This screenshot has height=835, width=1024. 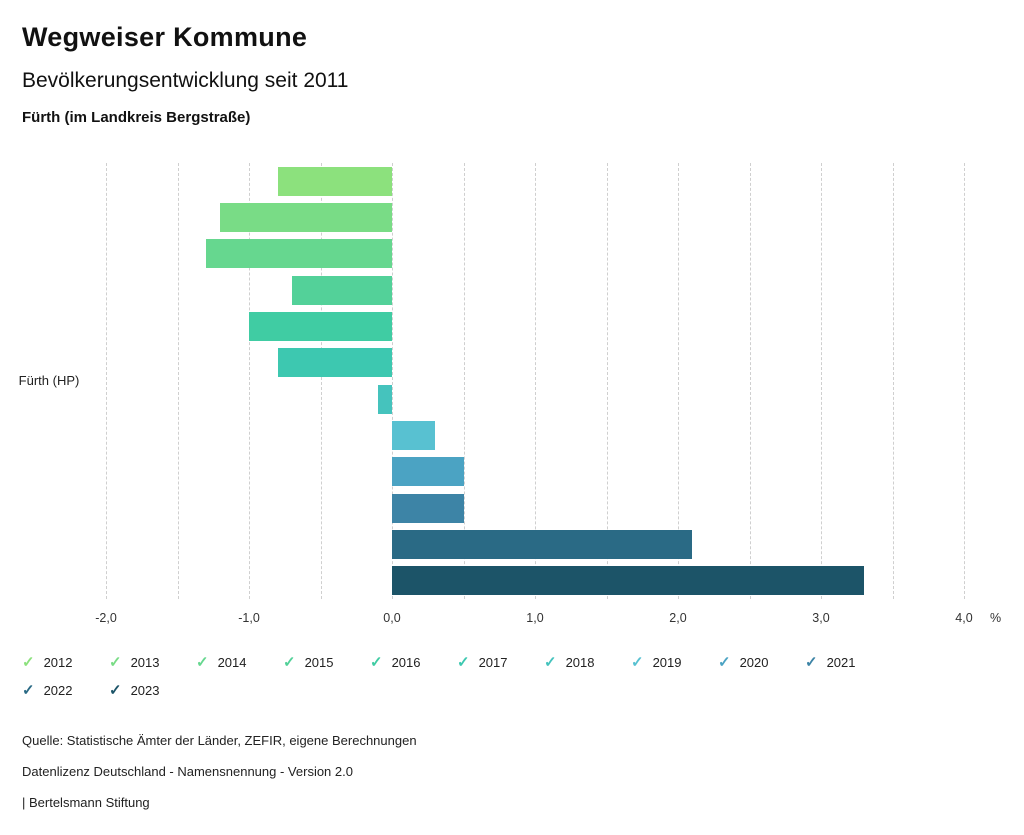 What do you see at coordinates (58, 690) in the screenshot?
I see `legend-label: 2022` at bounding box center [58, 690].